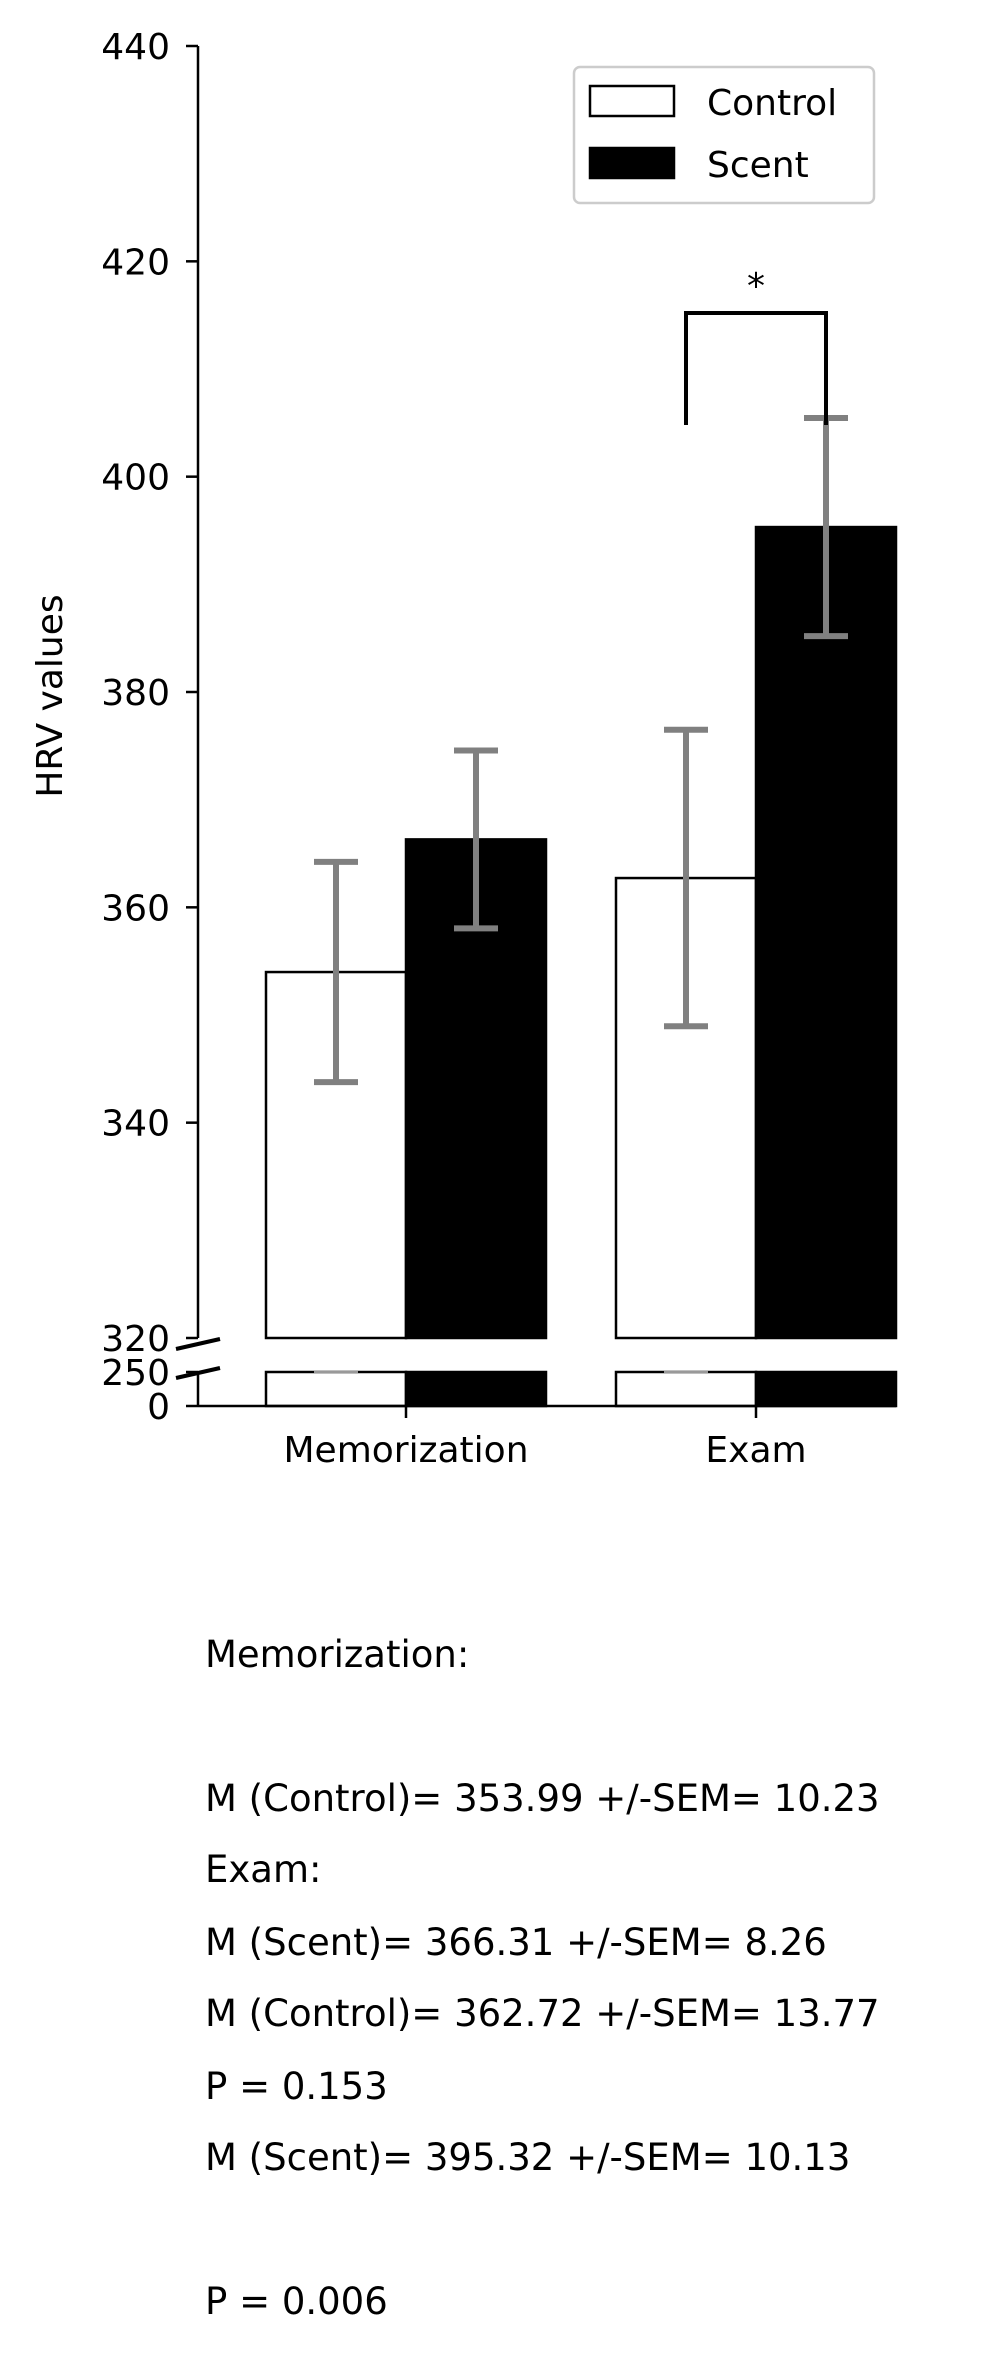 Image resolution: width=994 pixels, height=2374 pixels. What do you see at coordinates (405, 1450) in the screenshot?
I see `x-tick-label: Memorization` at bounding box center [405, 1450].